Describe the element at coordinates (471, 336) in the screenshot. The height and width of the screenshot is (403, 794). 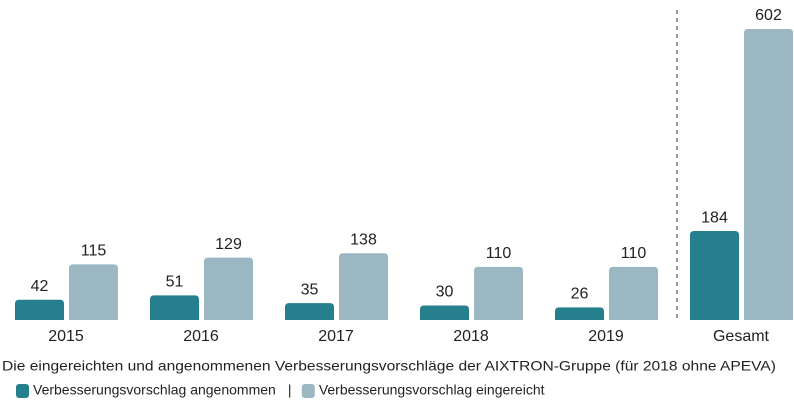
I see `x-tick-label: 2018` at that location.